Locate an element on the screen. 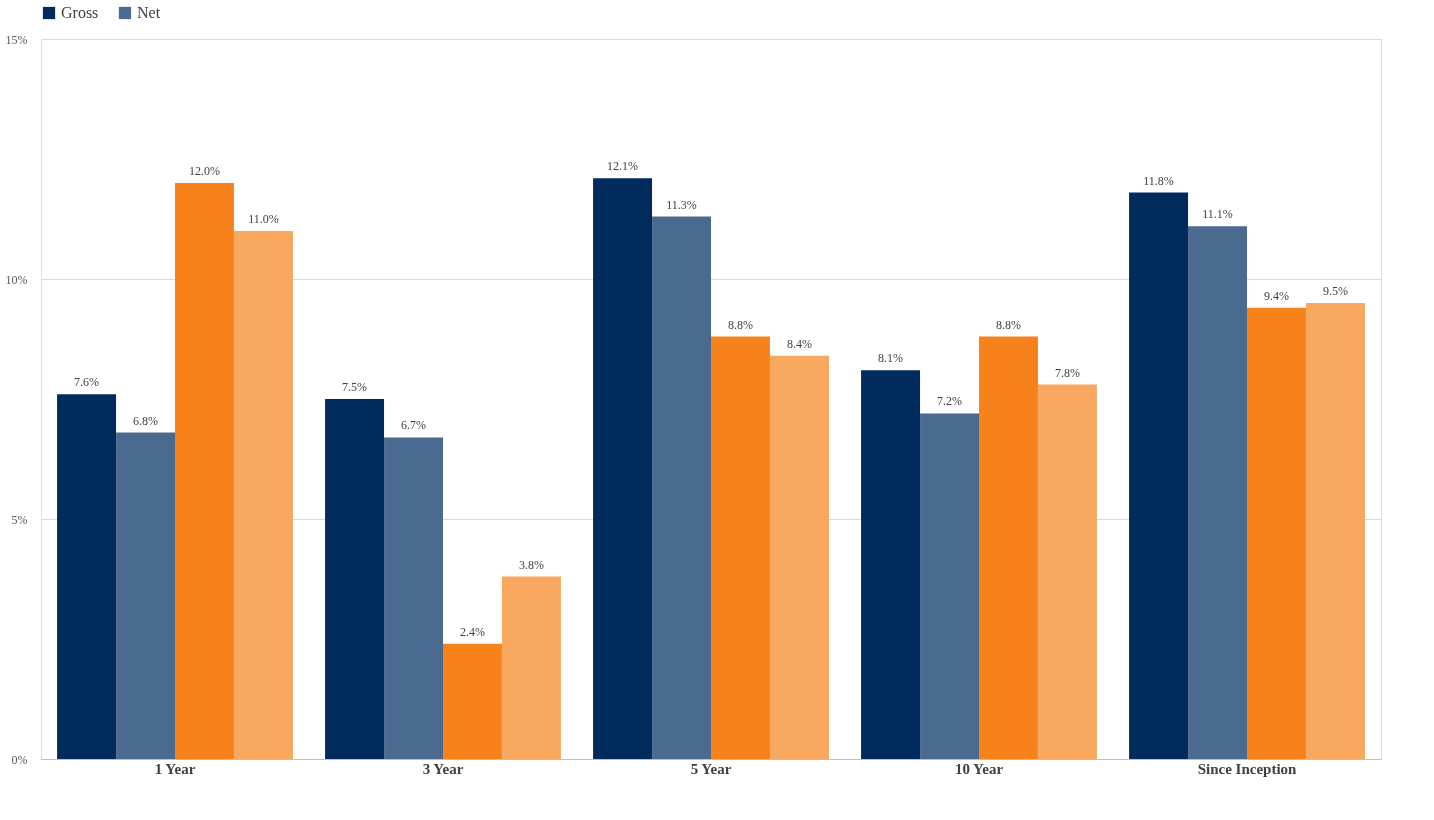  data-label: 6.8% is located at coordinates (146, 420).